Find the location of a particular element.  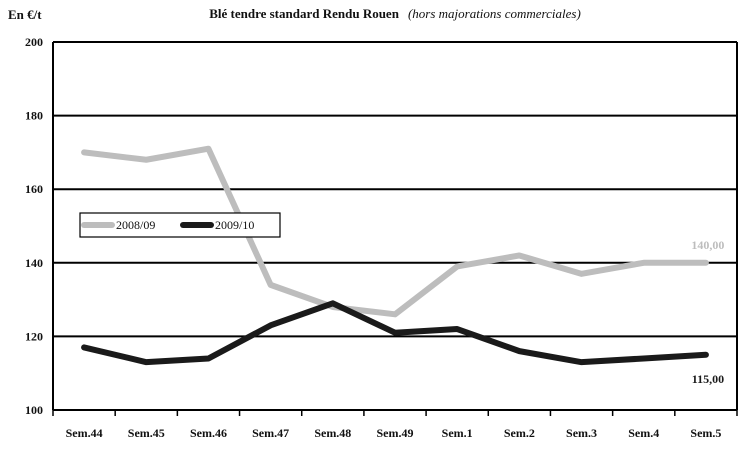

x-tick-label: Sem.5 is located at coordinates (705, 433).